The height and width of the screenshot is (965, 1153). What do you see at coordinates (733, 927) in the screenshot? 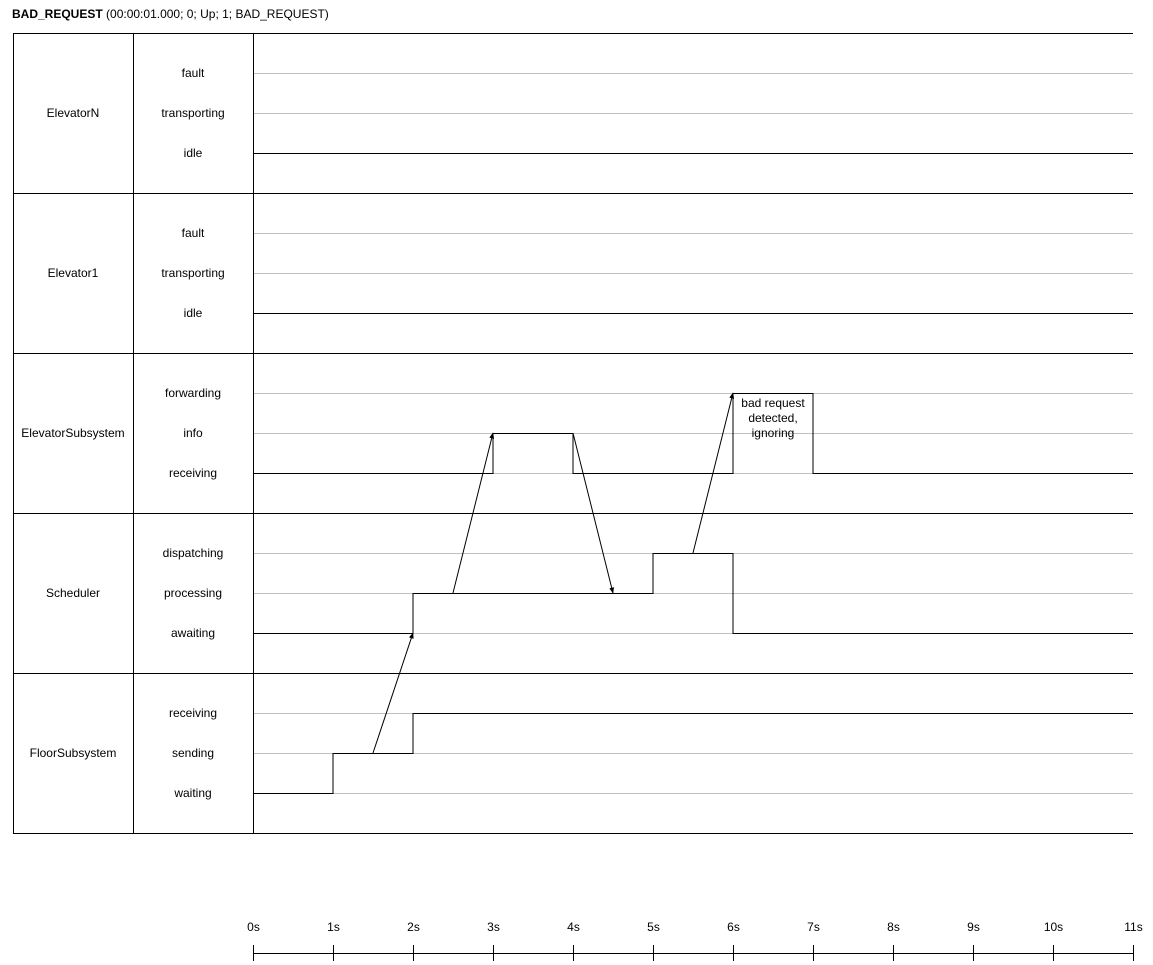
I see `time-tick-label: 6s` at bounding box center [733, 927].